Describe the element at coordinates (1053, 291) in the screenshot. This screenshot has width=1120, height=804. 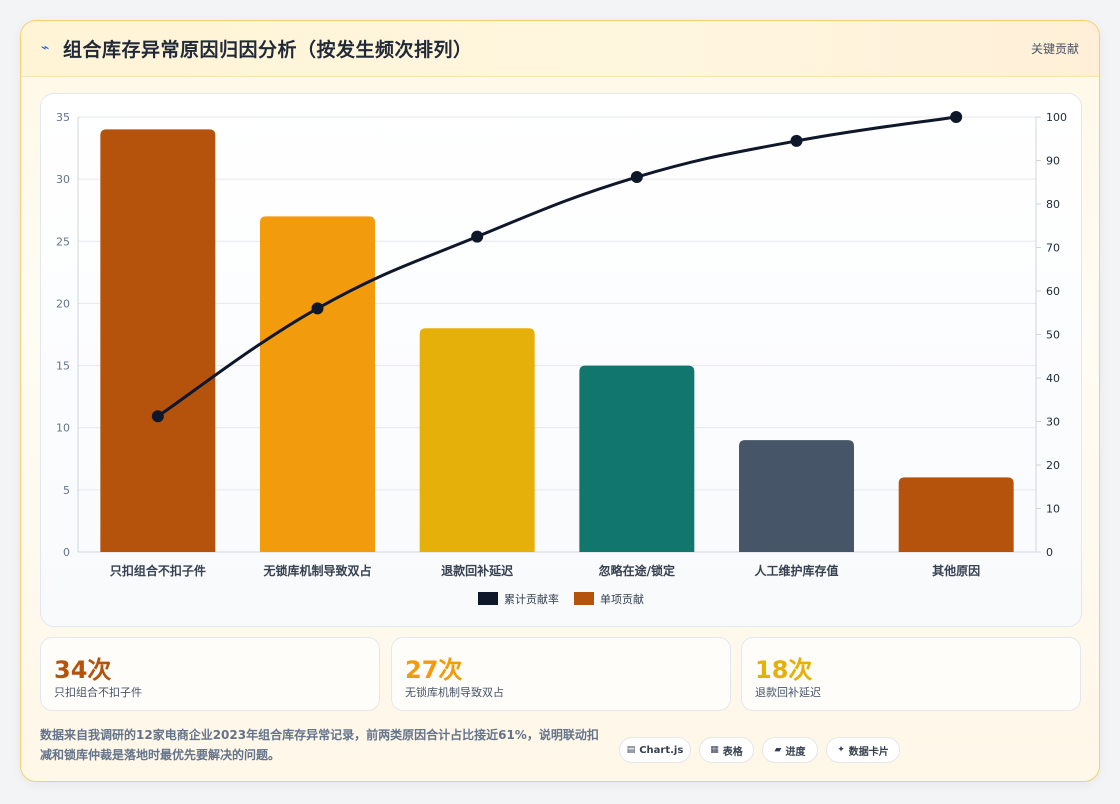
I see `y-right-tick-label: 60` at that location.